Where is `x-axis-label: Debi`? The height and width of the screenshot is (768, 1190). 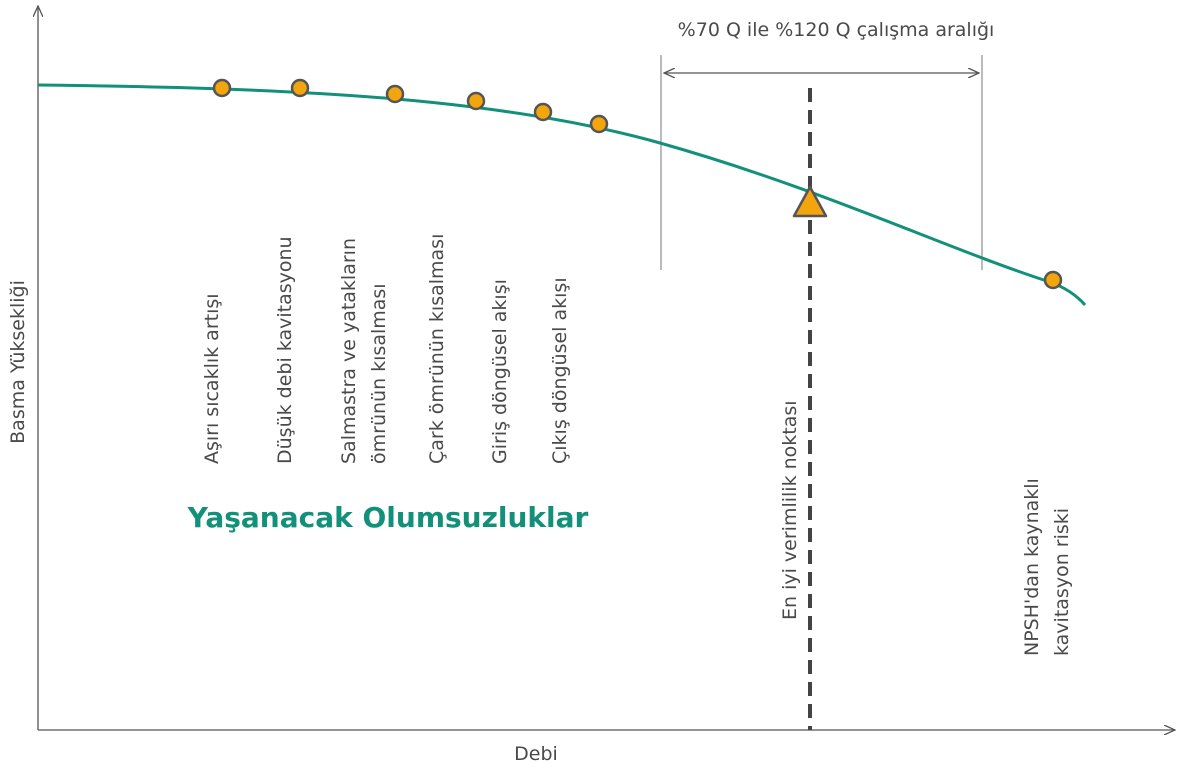 x-axis-label: Debi is located at coordinates (536, 754).